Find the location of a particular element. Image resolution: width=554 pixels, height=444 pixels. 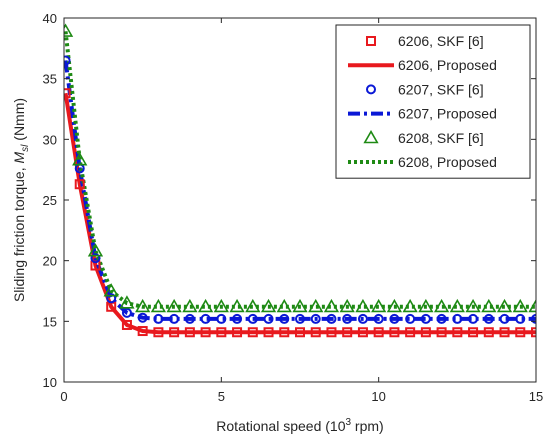

legend-label: 6206, Proposed is located at coordinates (447, 65).